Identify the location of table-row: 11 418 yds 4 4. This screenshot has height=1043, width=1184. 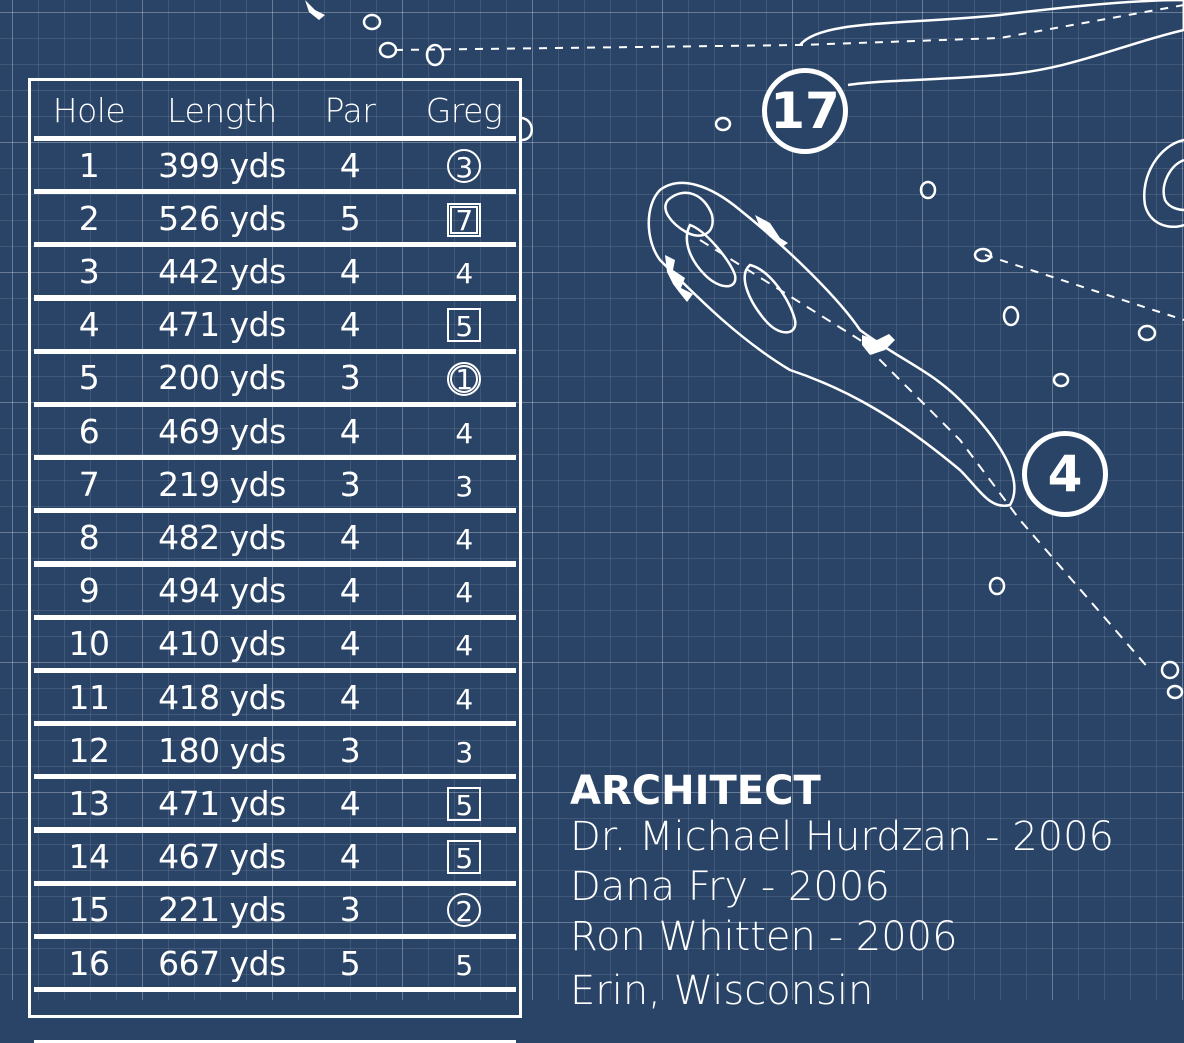
(275, 697).